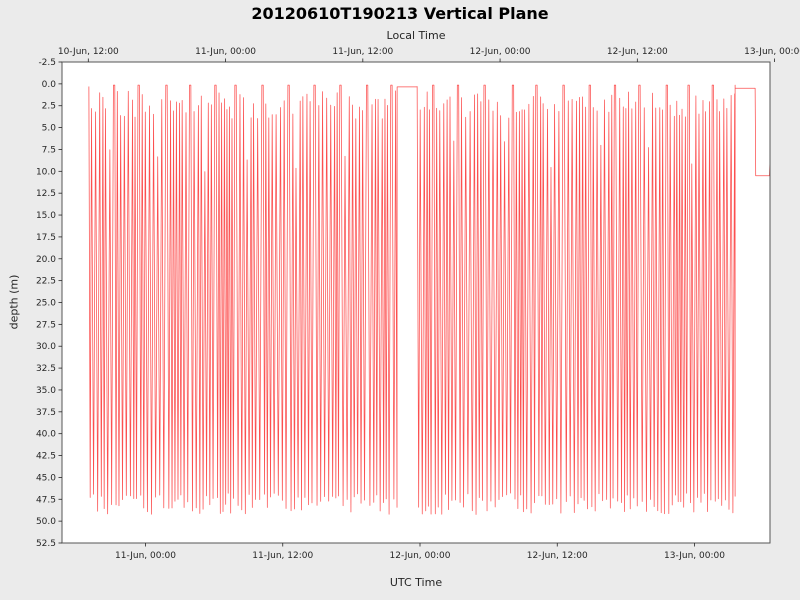 This screenshot has width=800, height=600. Describe the element at coordinates (145, 556) in the screenshot. I see `x-tick-bottom-label: 11-Jun, 00:00` at that location.